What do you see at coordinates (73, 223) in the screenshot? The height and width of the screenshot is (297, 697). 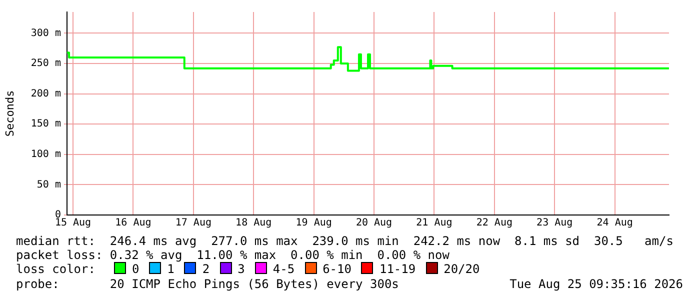 I see `x-tick-label: 15 Aug` at bounding box center [73, 223].